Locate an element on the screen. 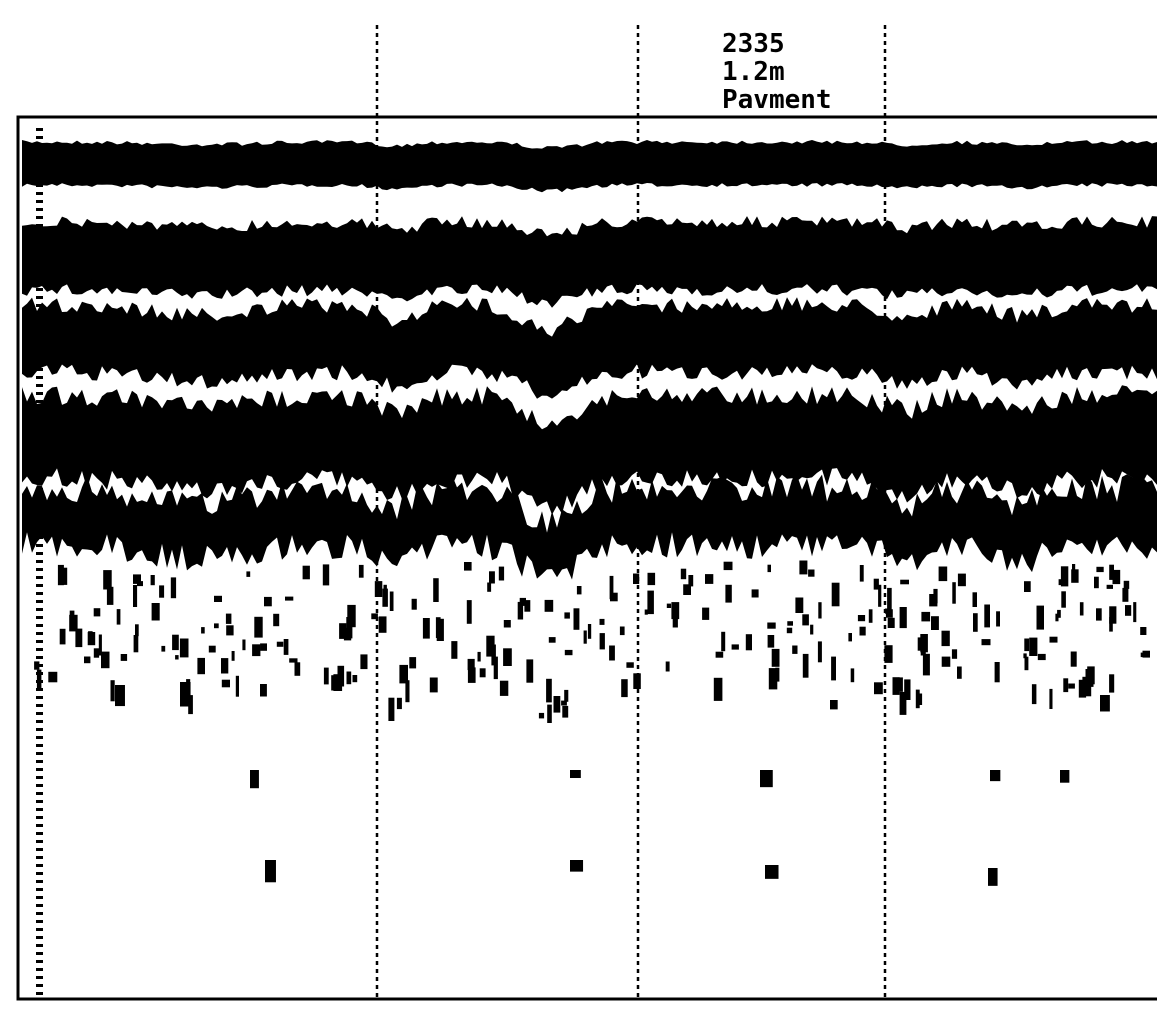 The height and width of the screenshot is (1015, 1157). annotation-line: Pavment is located at coordinates (777, 100).